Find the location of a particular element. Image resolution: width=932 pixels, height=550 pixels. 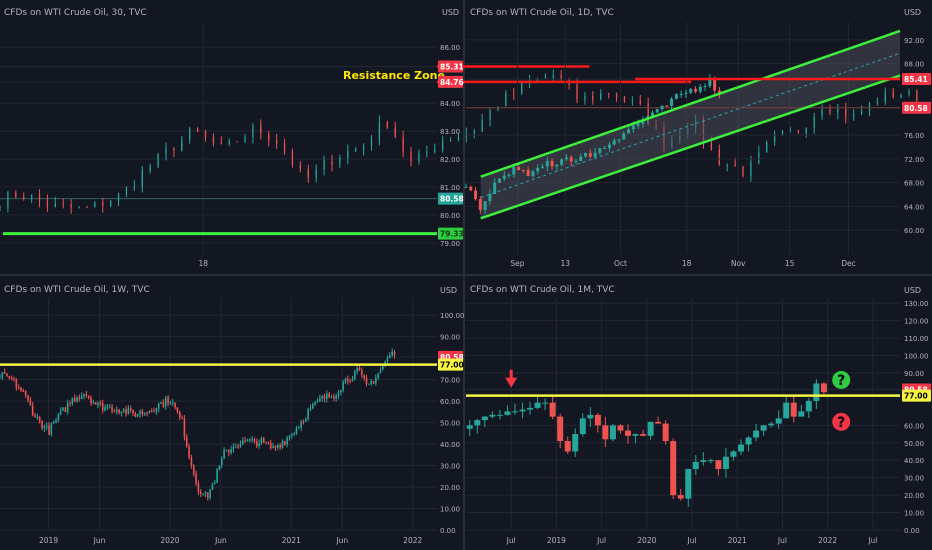

price-badge-label: 84.76 is located at coordinates (452, 82).